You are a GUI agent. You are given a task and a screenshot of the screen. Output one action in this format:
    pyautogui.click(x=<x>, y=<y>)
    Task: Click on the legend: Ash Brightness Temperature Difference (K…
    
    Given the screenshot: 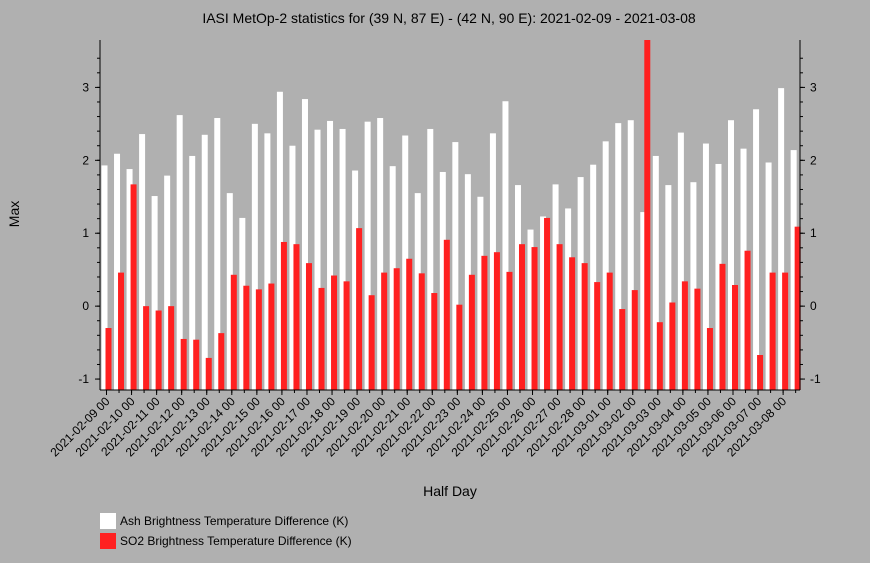 What is the action you would take?
    pyautogui.click(x=226, y=531)
    